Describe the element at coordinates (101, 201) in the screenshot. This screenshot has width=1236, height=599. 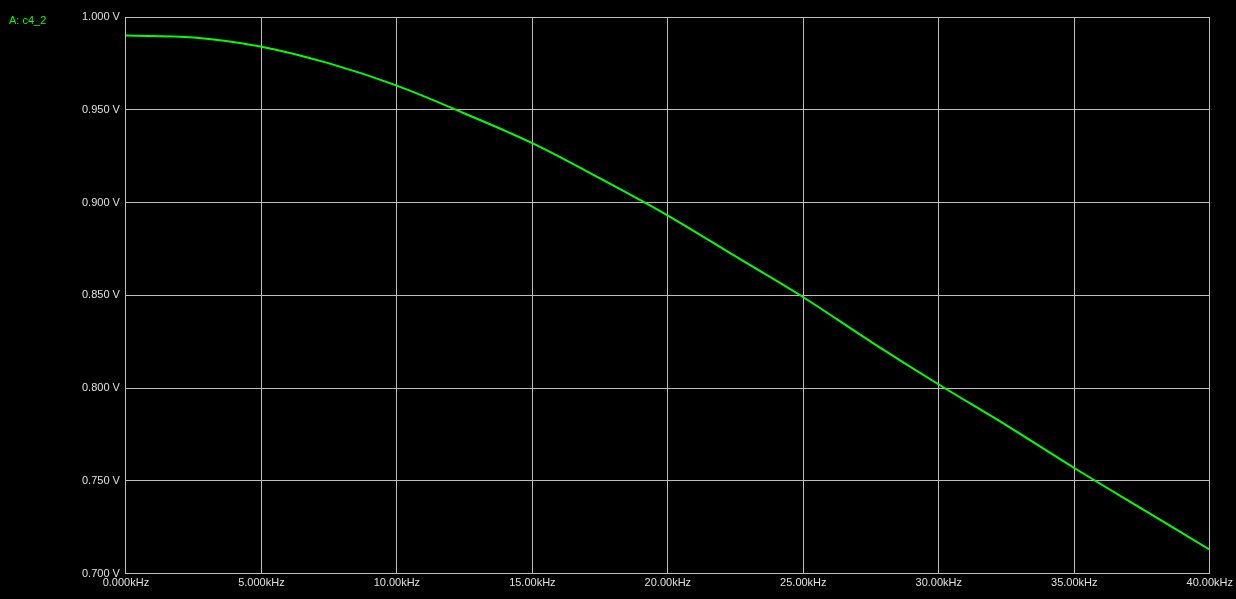
I see `y-tick-label: 0.900 V` at that location.